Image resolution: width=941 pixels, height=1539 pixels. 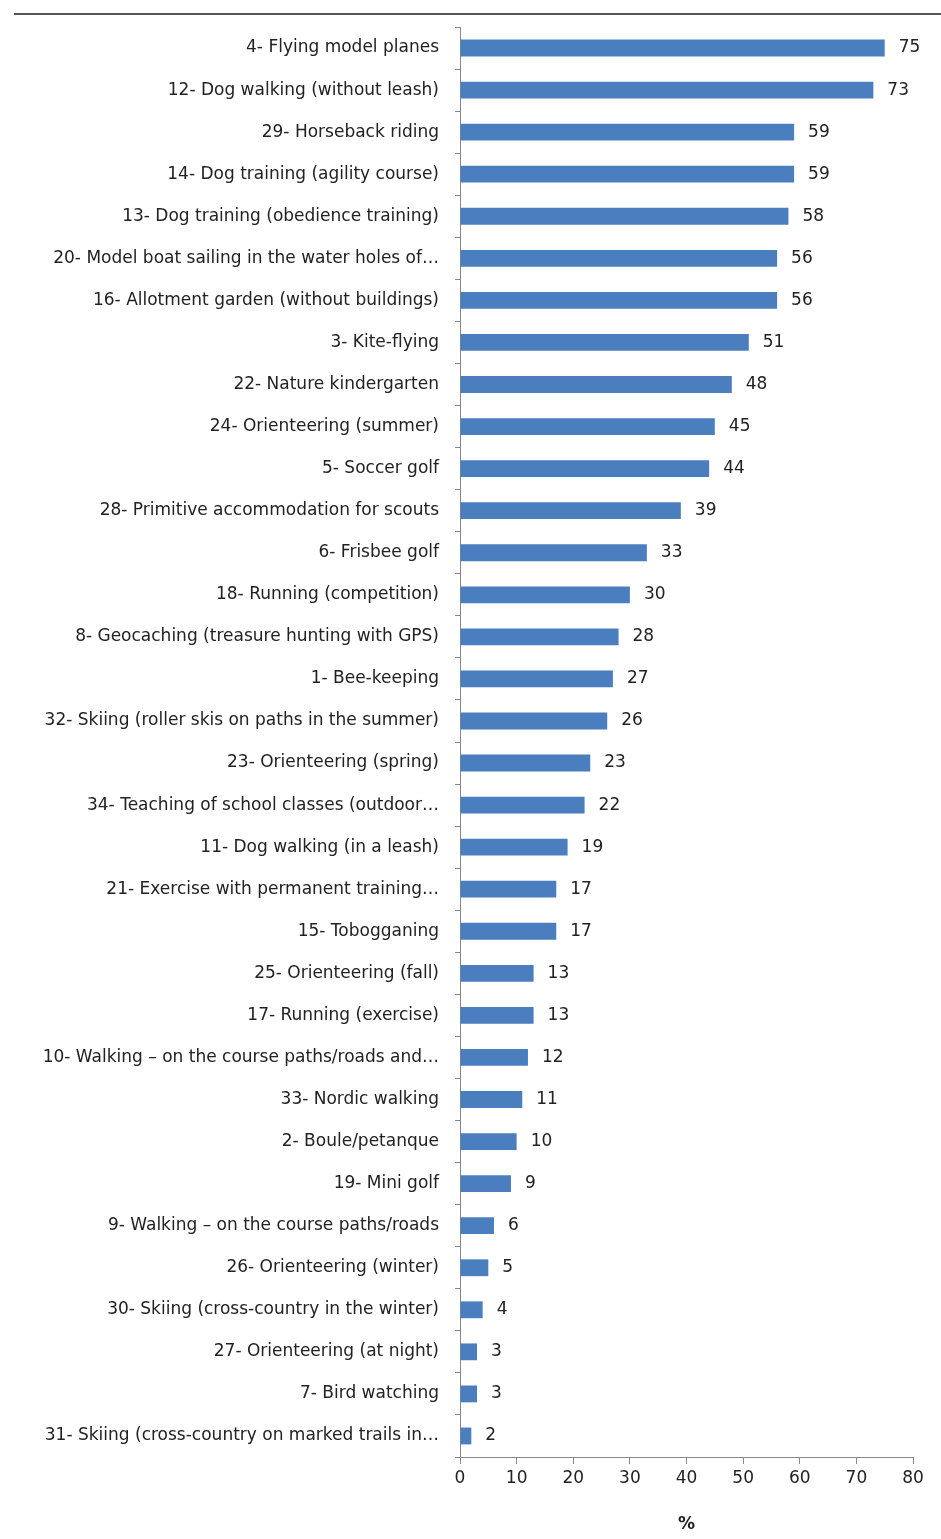 I want to click on y-tick-label: 6- Frisbee golf, so click(x=379, y=551).